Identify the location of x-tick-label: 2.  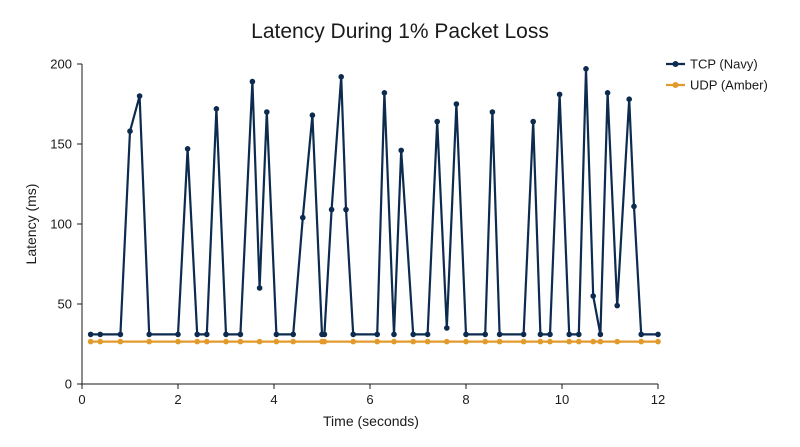
(177, 399).